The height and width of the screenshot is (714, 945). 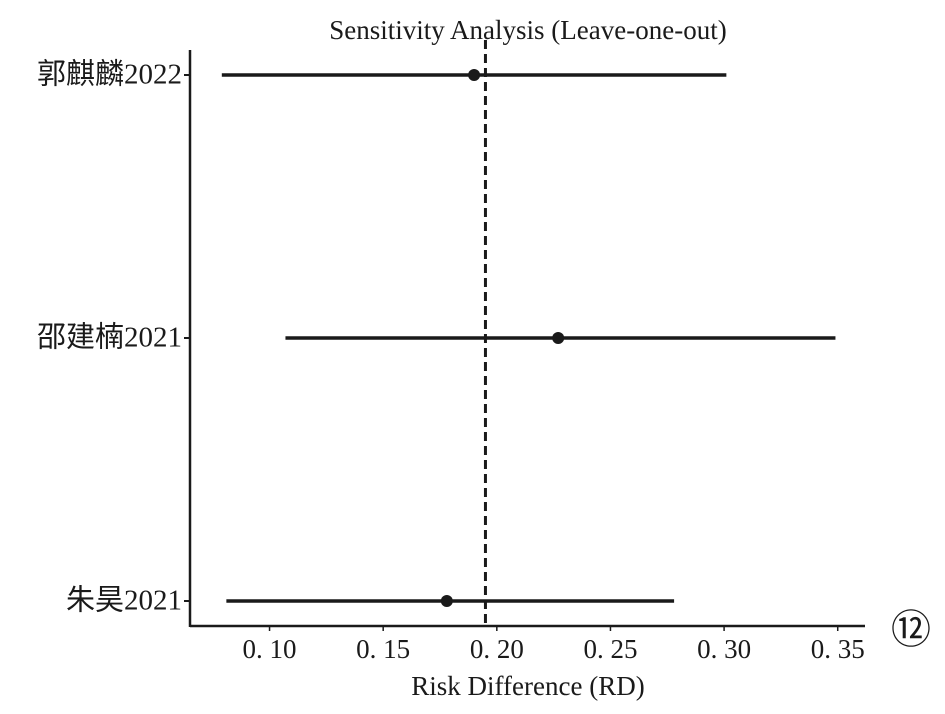 What do you see at coordinates (270, 649) in the screenshot?
I see `x-tick-label: 0. 10` at bounding box center [270, 649].